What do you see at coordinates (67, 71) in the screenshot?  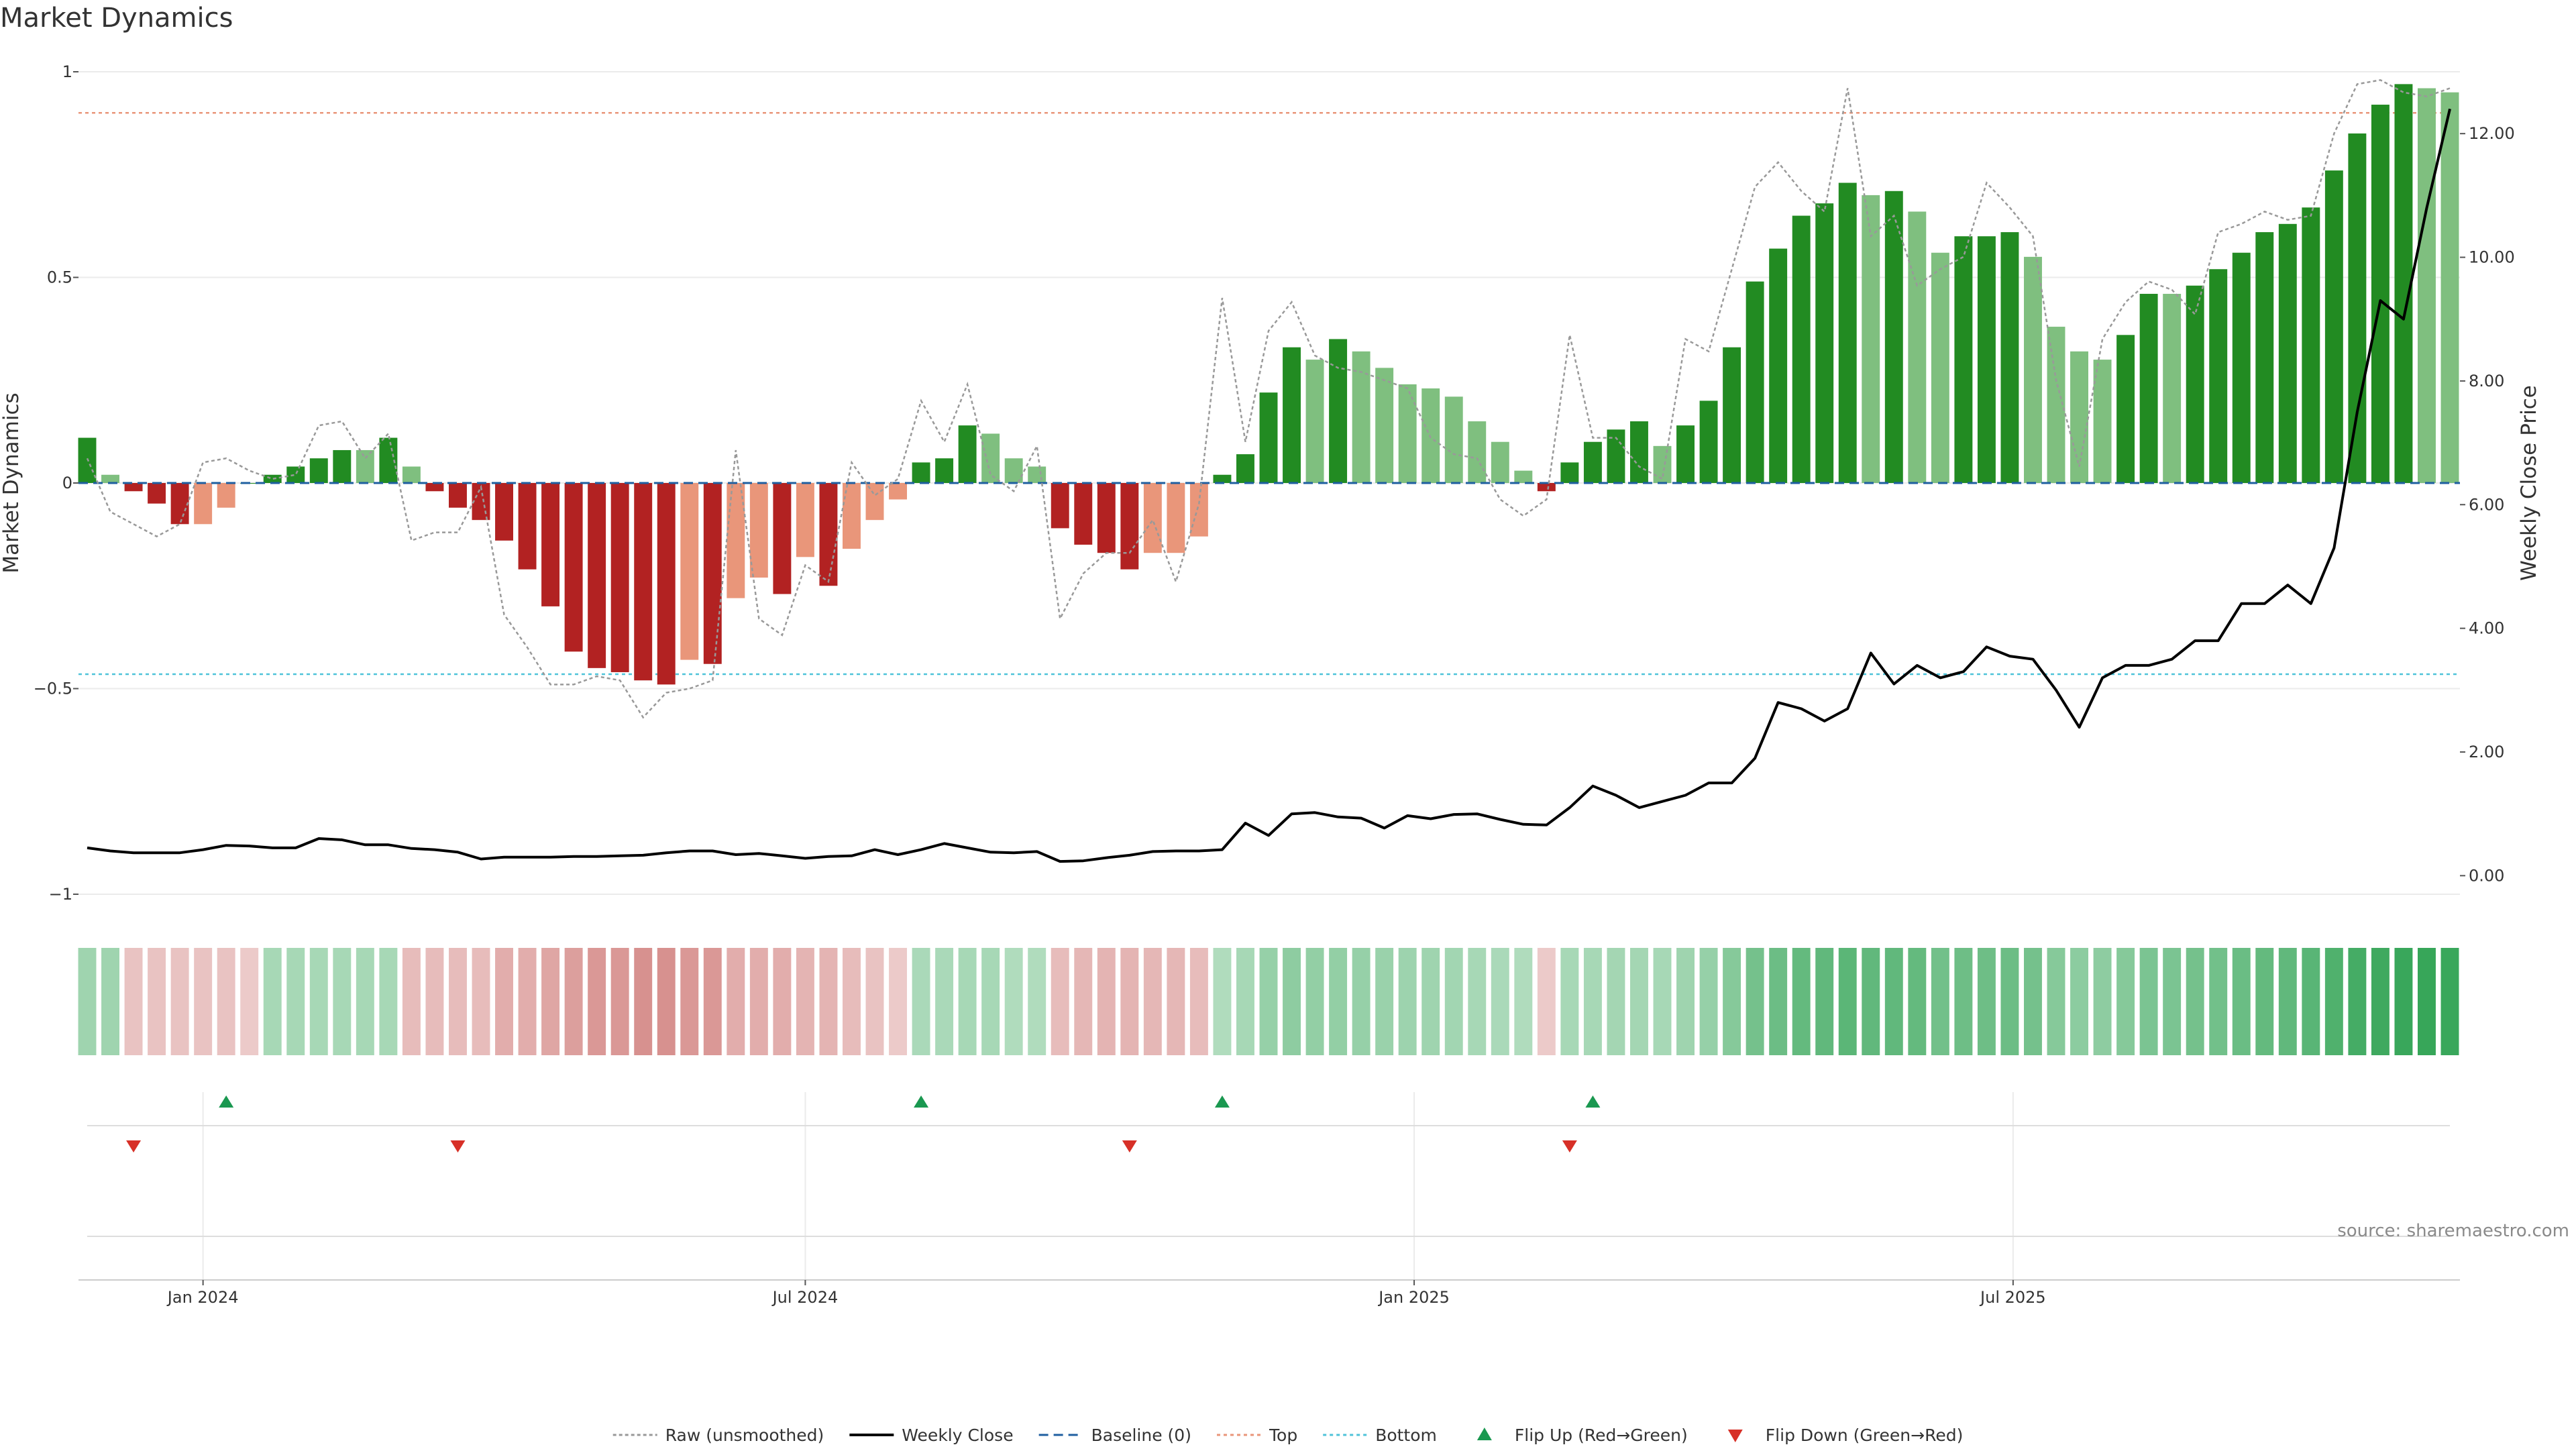 I see `left-tick-label: 1` at bounding box center [67, 71].